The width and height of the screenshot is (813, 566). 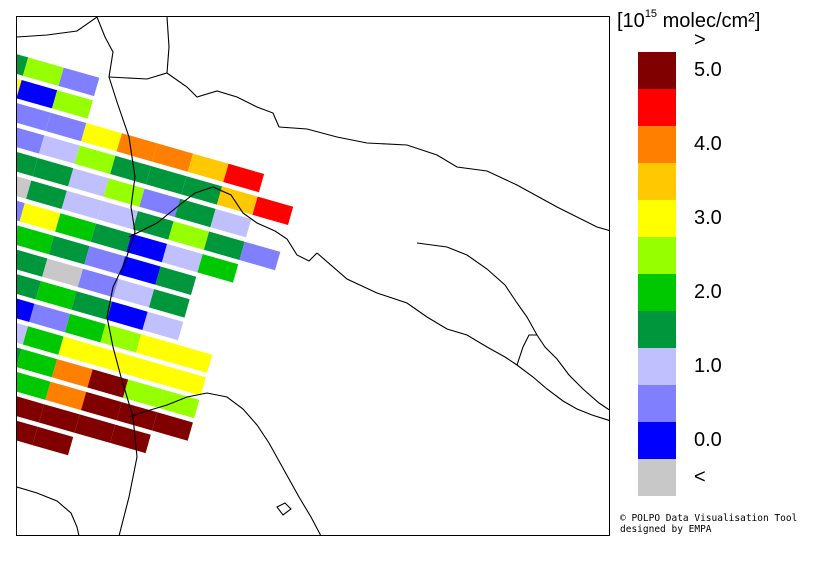 I want to click on legend-tick-label: <, so click(x=700, y=477).